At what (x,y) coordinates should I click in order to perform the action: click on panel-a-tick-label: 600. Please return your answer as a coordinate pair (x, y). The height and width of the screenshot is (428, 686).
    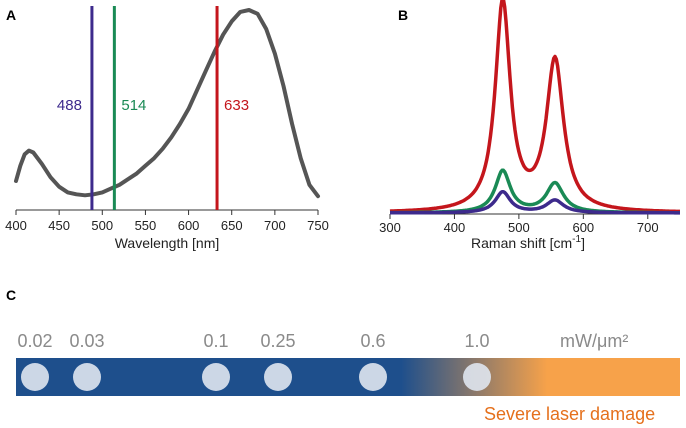
    Looking at the image, I should click on (189, 225).